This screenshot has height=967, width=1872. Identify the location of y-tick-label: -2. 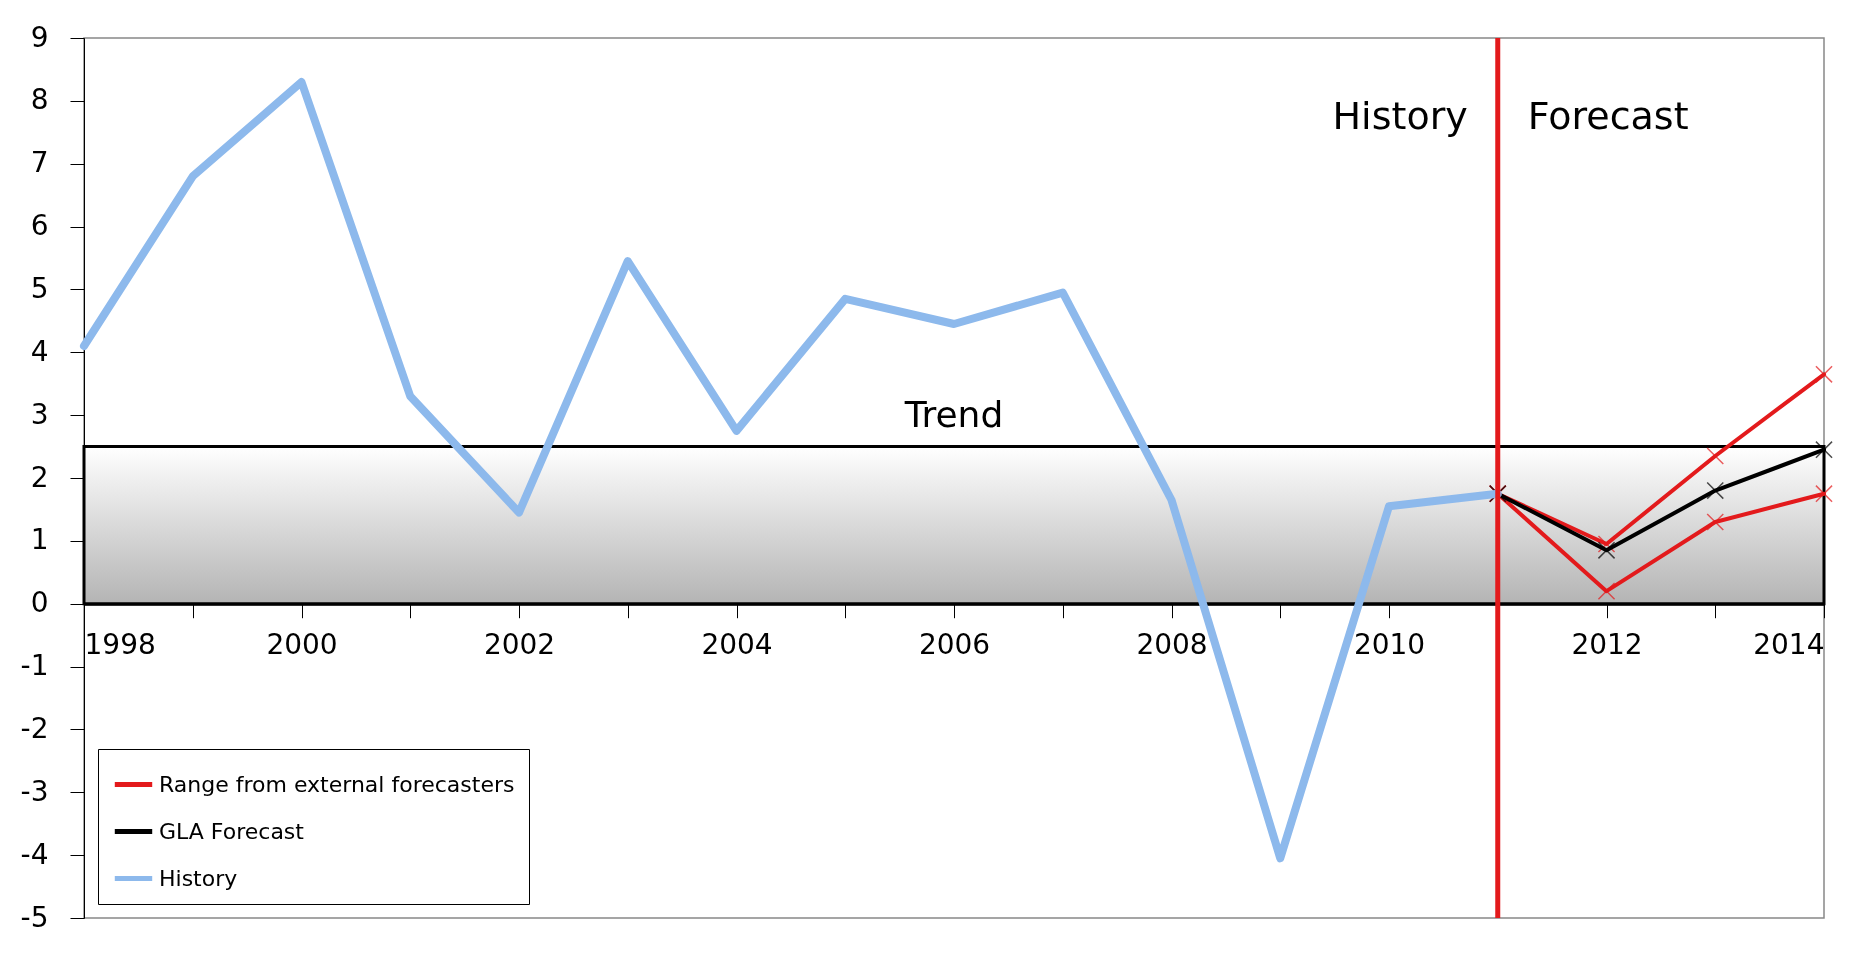
(34, 728).